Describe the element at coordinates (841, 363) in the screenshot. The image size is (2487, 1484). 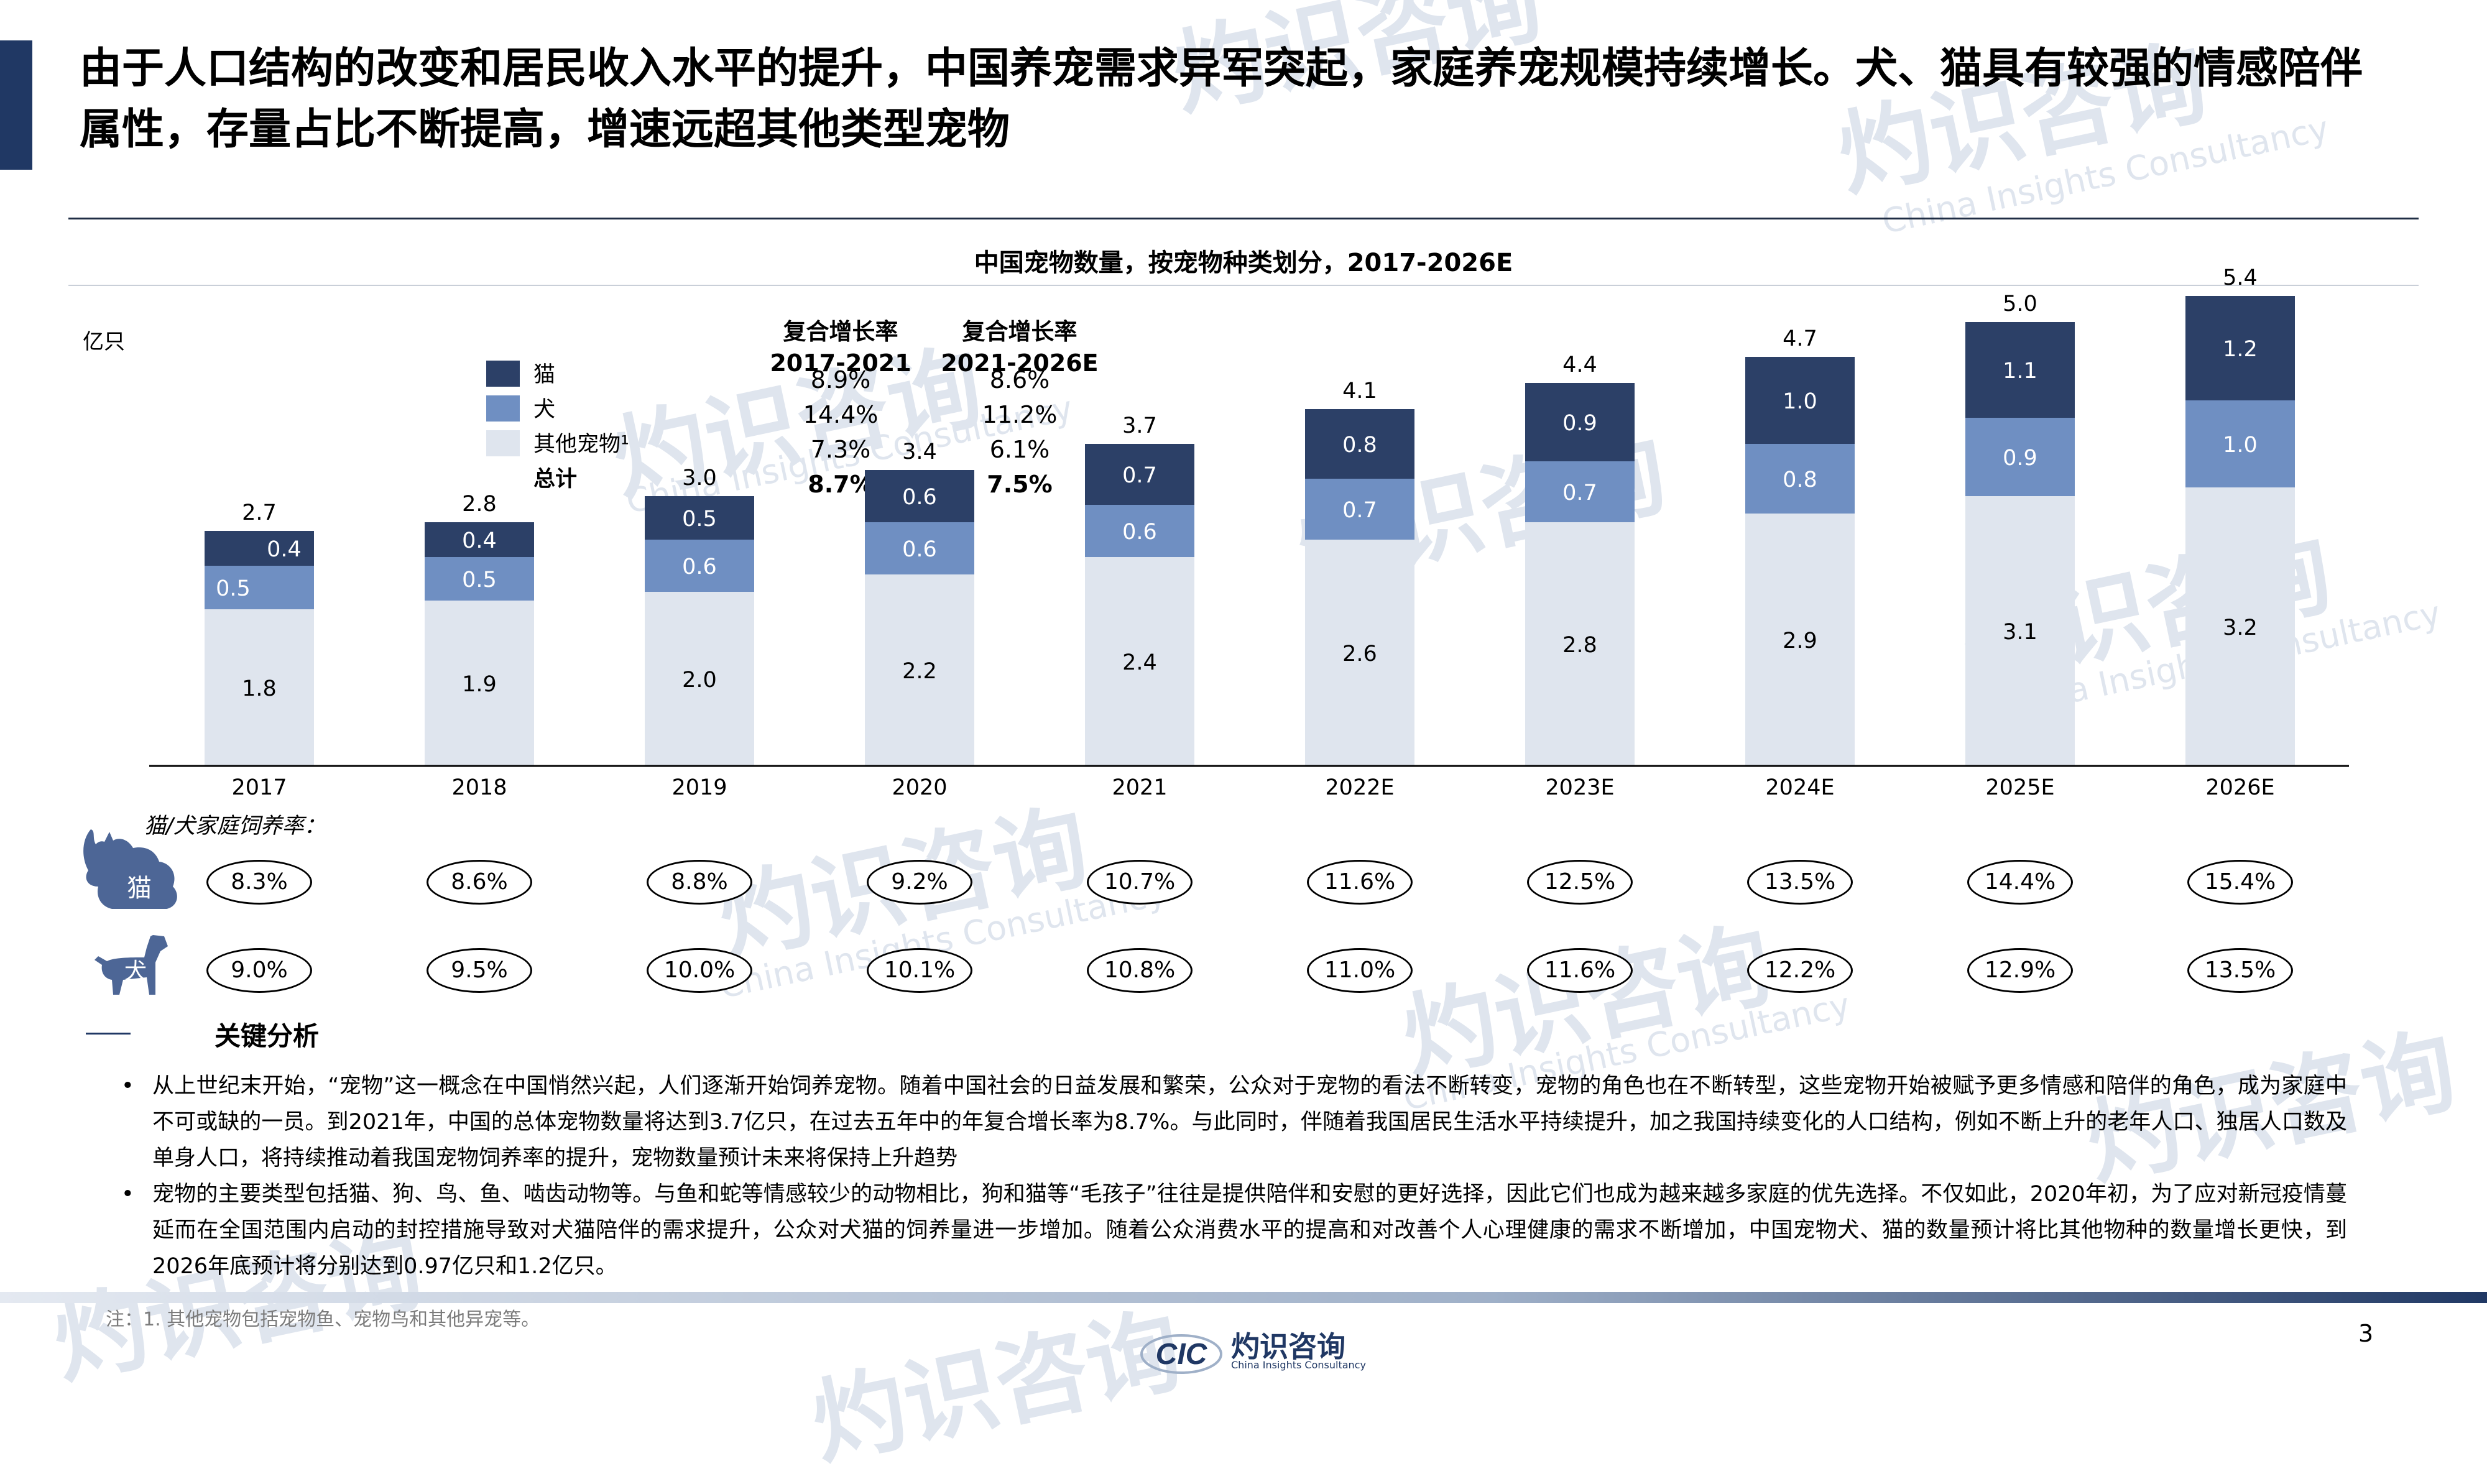
I see `cagr-header: 2017-2021` at that location.